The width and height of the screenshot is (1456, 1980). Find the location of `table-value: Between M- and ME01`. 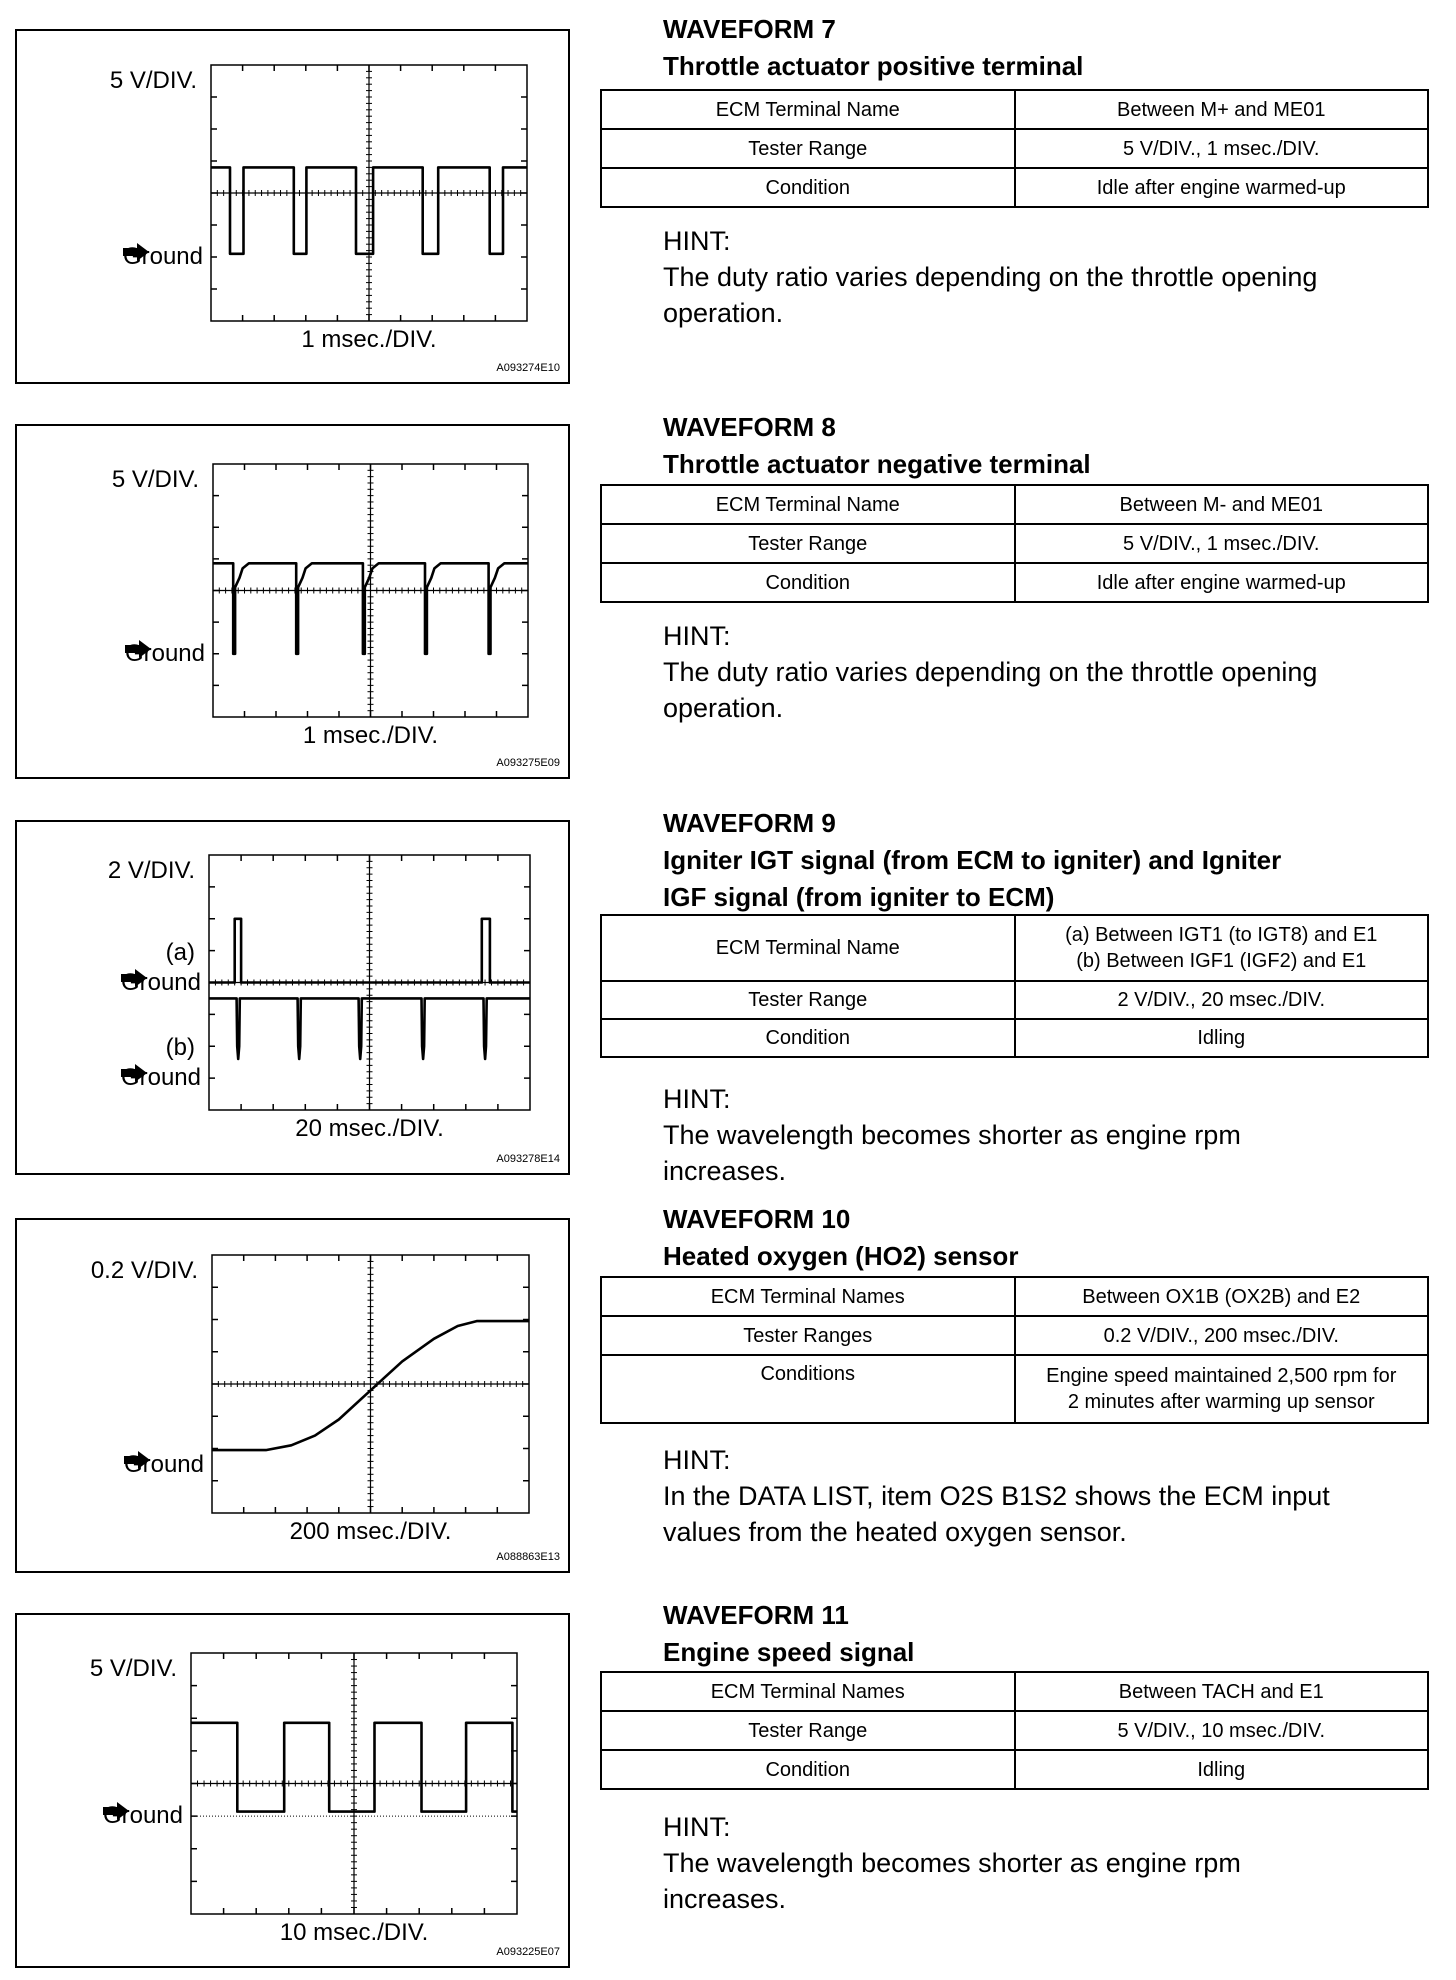

table-value: Between M- and ME01 is located at coordinates (1221, 504).